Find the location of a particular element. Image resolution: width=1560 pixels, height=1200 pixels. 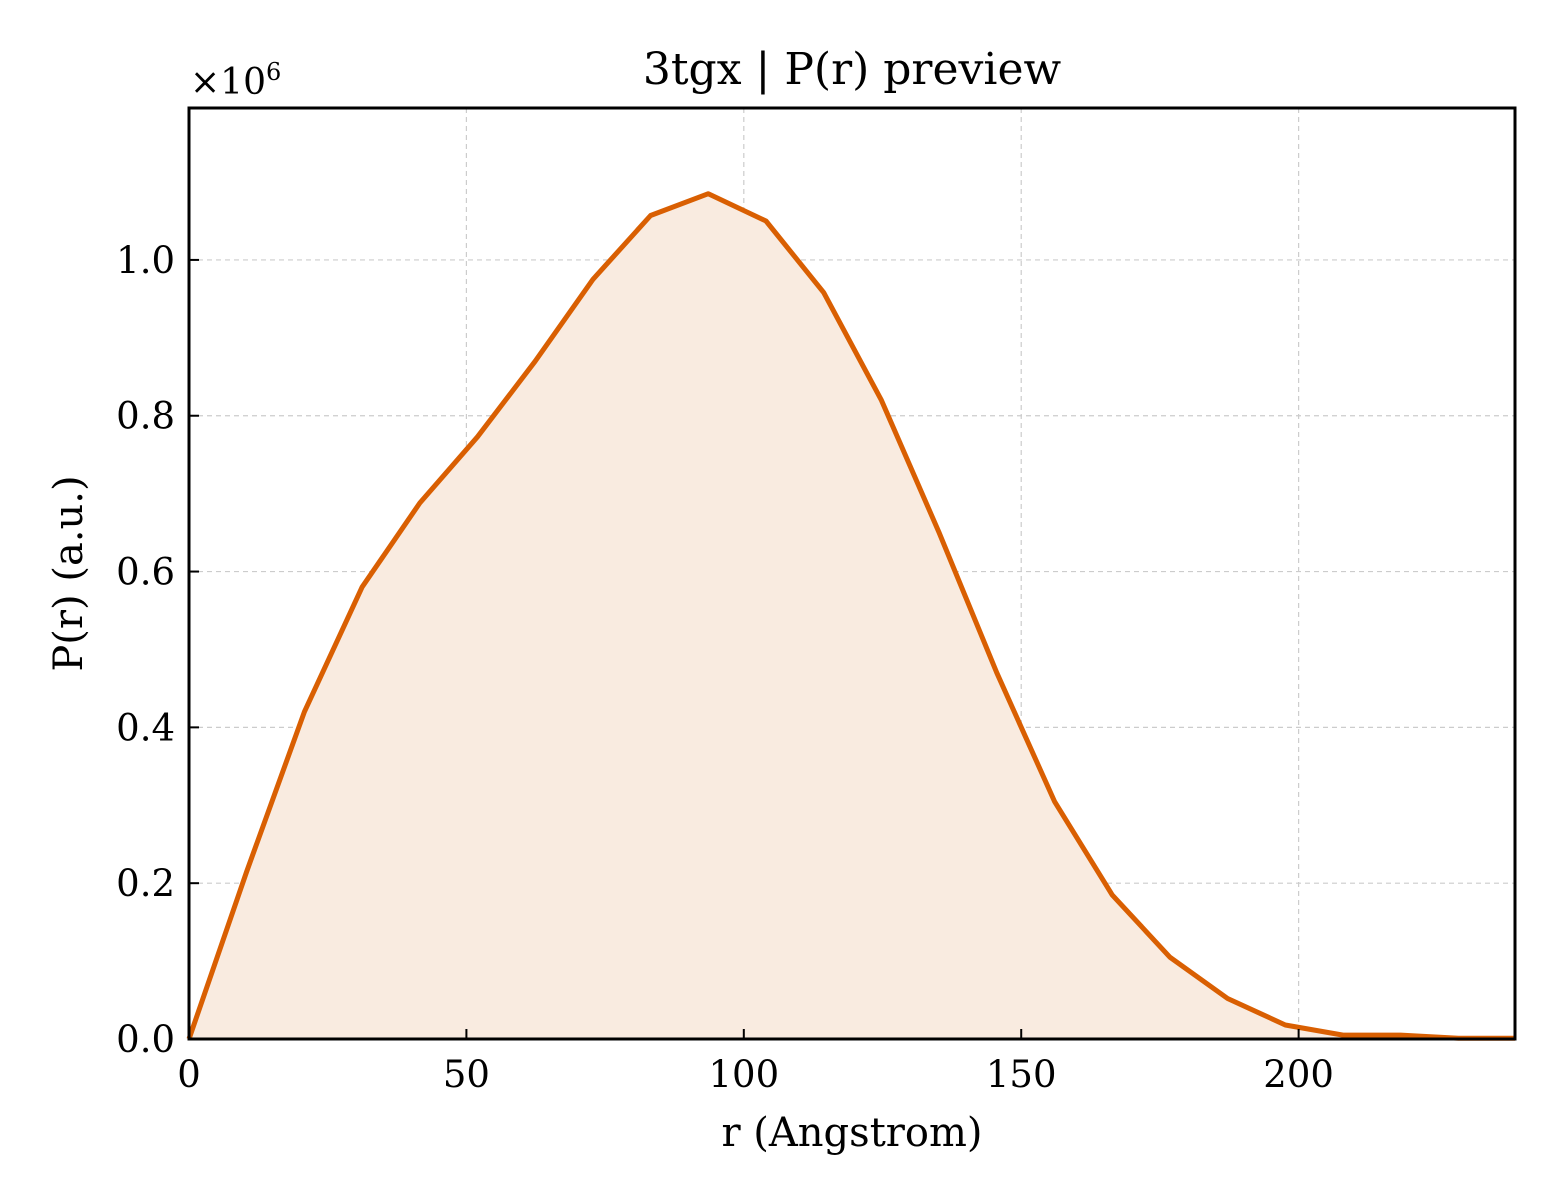

y-tick-label: 0.0 is located at coordinates (145, 1039).